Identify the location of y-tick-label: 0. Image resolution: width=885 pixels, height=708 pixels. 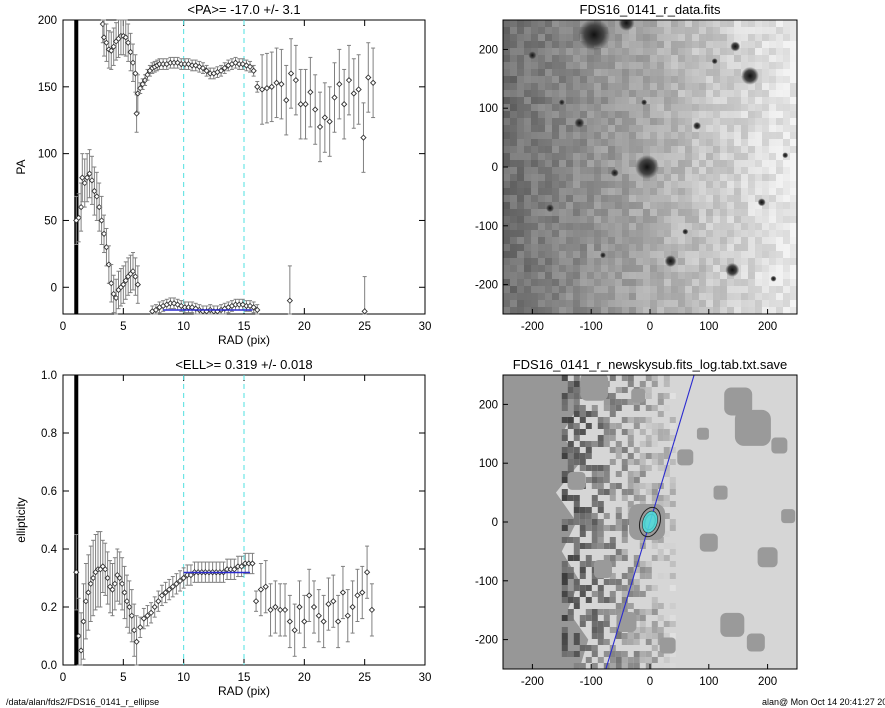
(54, 288).